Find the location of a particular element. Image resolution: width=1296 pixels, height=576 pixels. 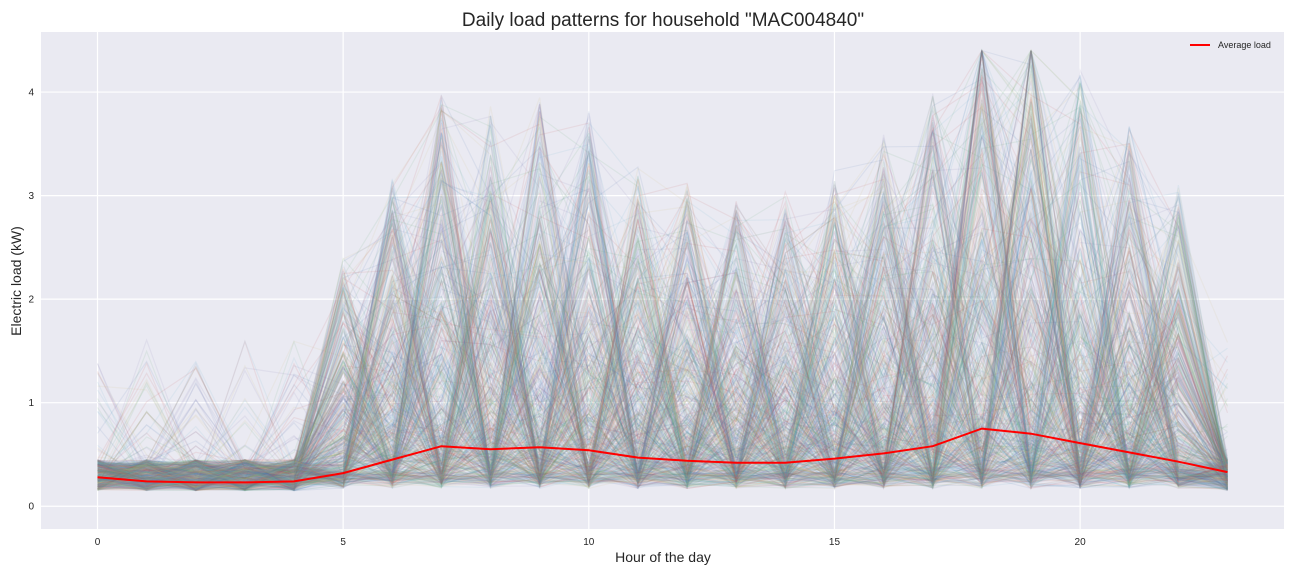

y-tick-label: 4 is located at coordinates (31, 93).